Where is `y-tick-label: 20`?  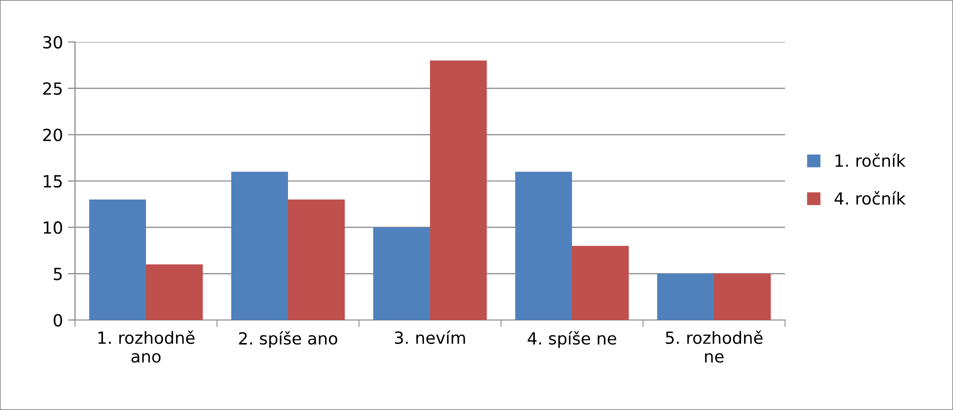 y-tick-label: 20 is located at coordinates (52, 135).